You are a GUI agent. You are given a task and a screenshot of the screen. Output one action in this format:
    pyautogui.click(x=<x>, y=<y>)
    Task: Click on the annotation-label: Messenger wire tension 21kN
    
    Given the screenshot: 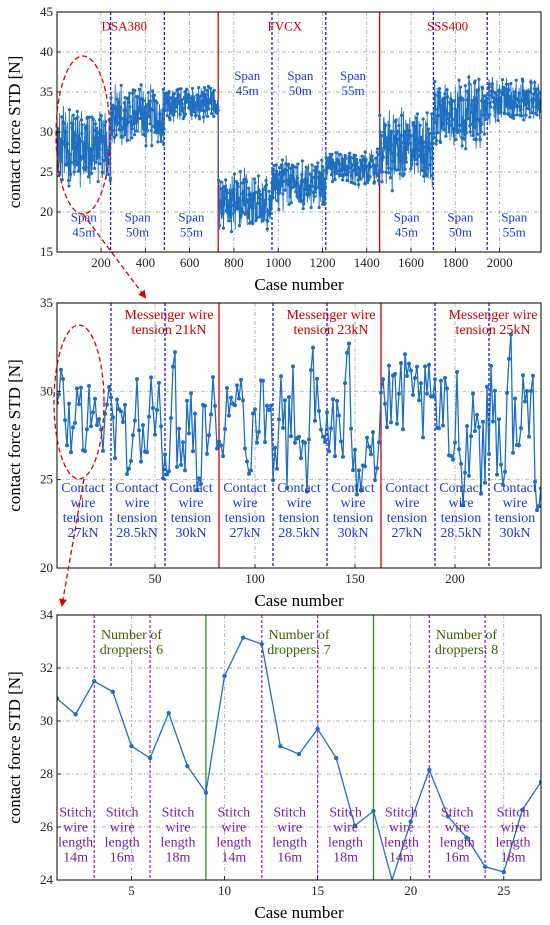 What is the action you would take?
    pyautogui.click(x=168, y=323)
    